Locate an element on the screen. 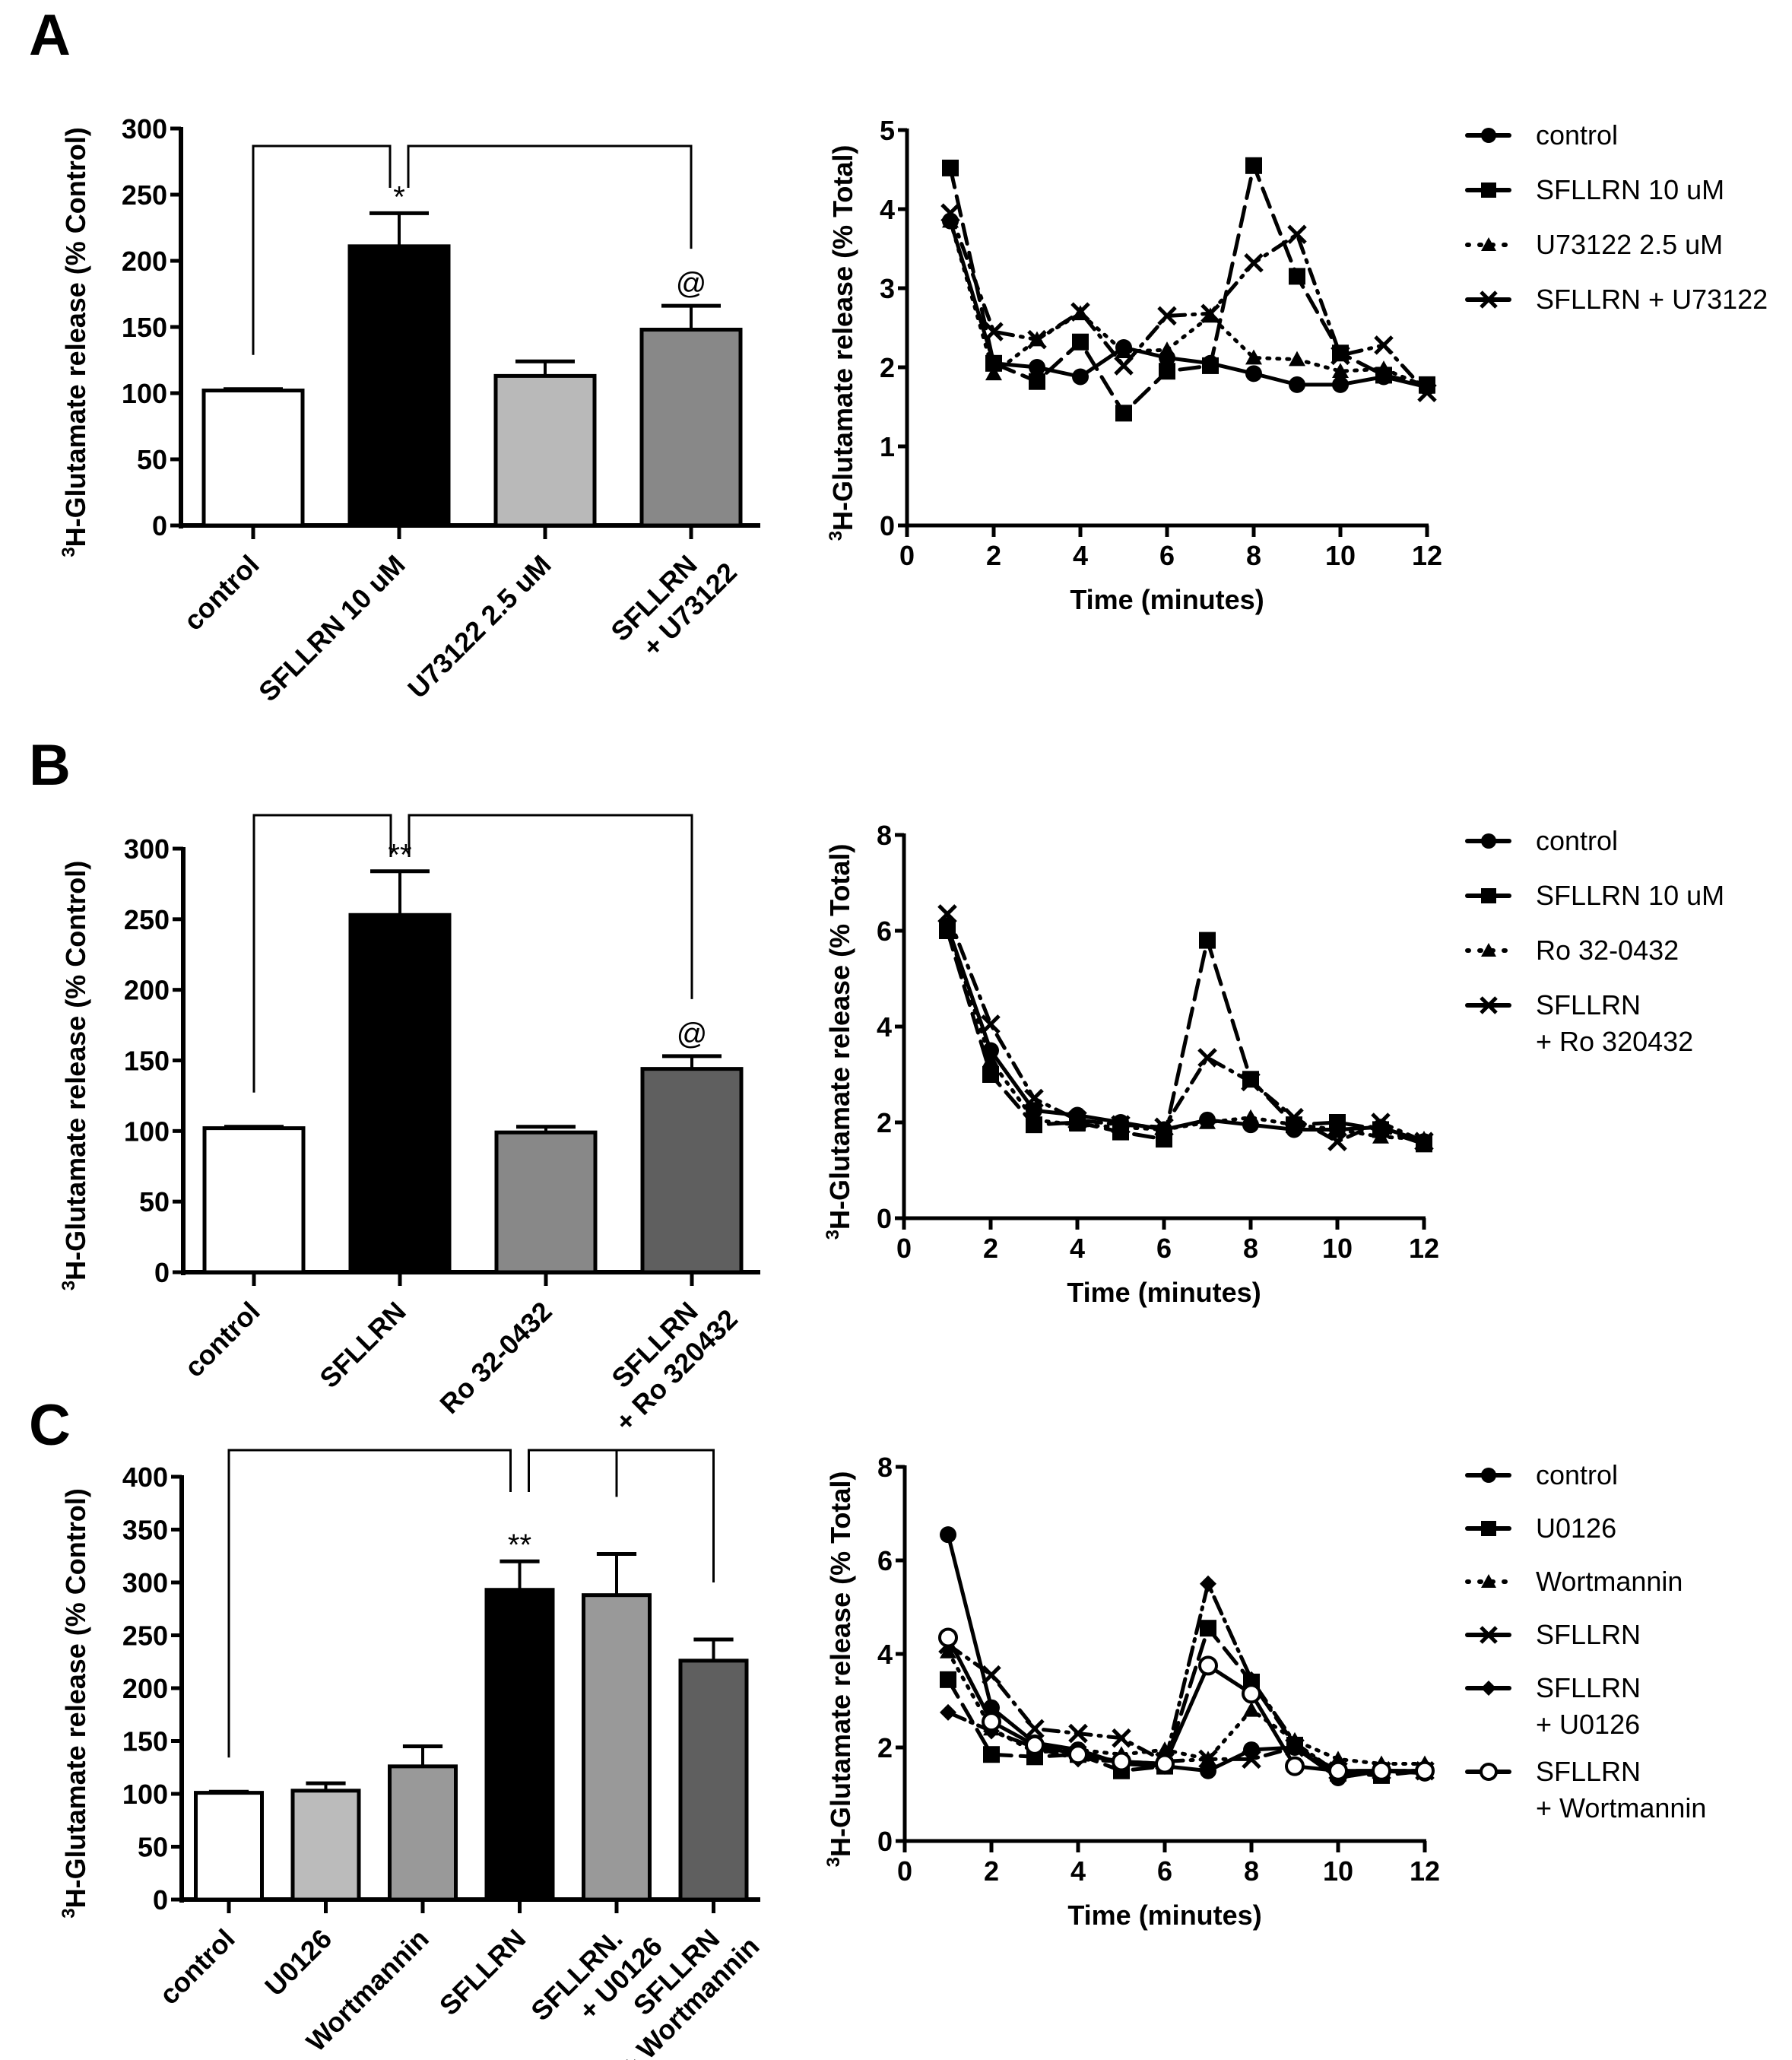 This screenshot has height=2060, width=1792. series-diamond is located at coordinates (1186, 1678).